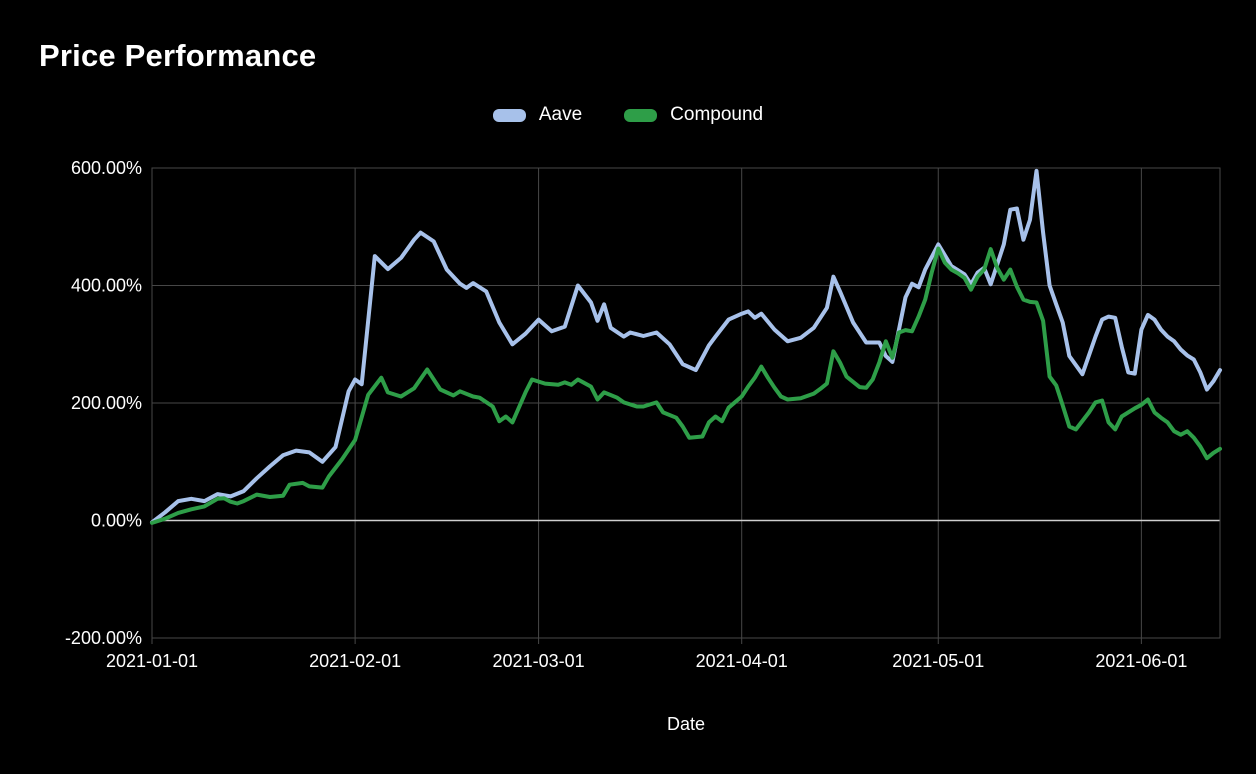 The image size is (1256, 774). Describe the element at coordinates (938, 661) in the screenshot. I see `x-axis-tick-label: 2021-05-01` at that location.